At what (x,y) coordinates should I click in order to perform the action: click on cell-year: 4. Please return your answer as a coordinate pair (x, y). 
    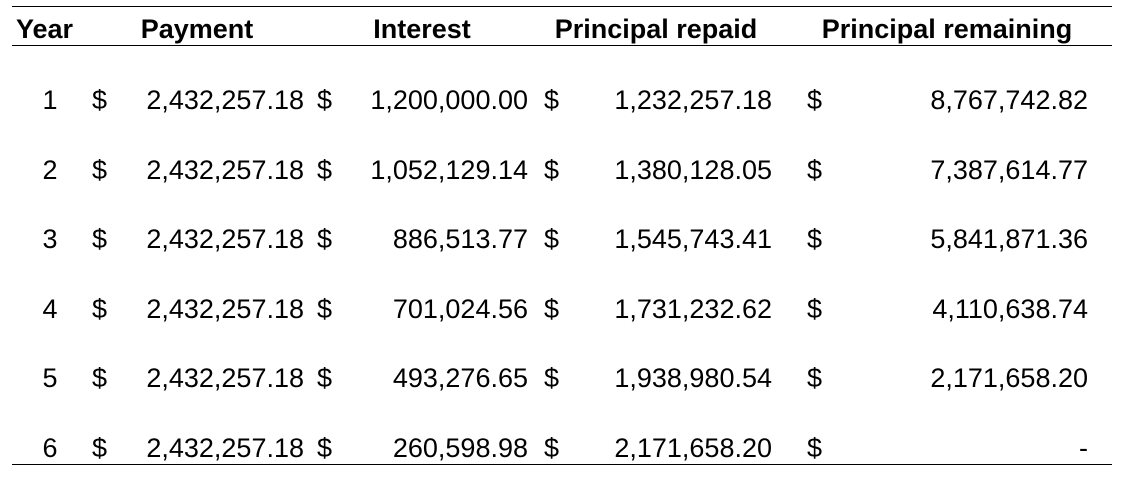
    Looking at the image, I should click on (50, 309).